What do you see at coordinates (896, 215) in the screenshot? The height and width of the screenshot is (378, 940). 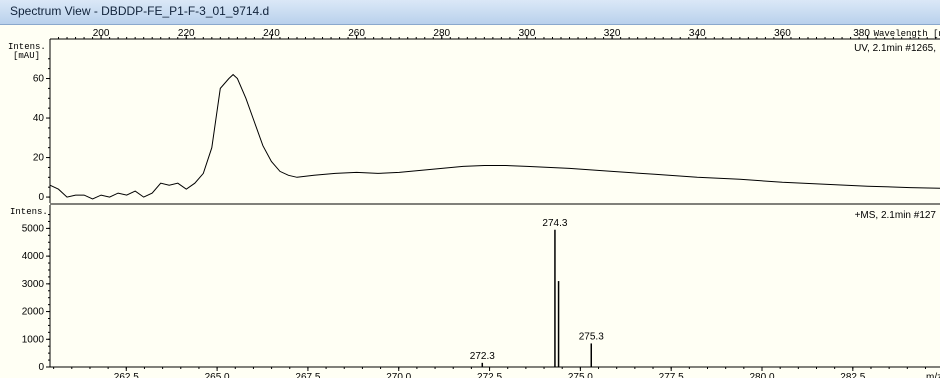 I see `ms-annotation: +MS, 2.1min #127` at bounding box center [896, 215].